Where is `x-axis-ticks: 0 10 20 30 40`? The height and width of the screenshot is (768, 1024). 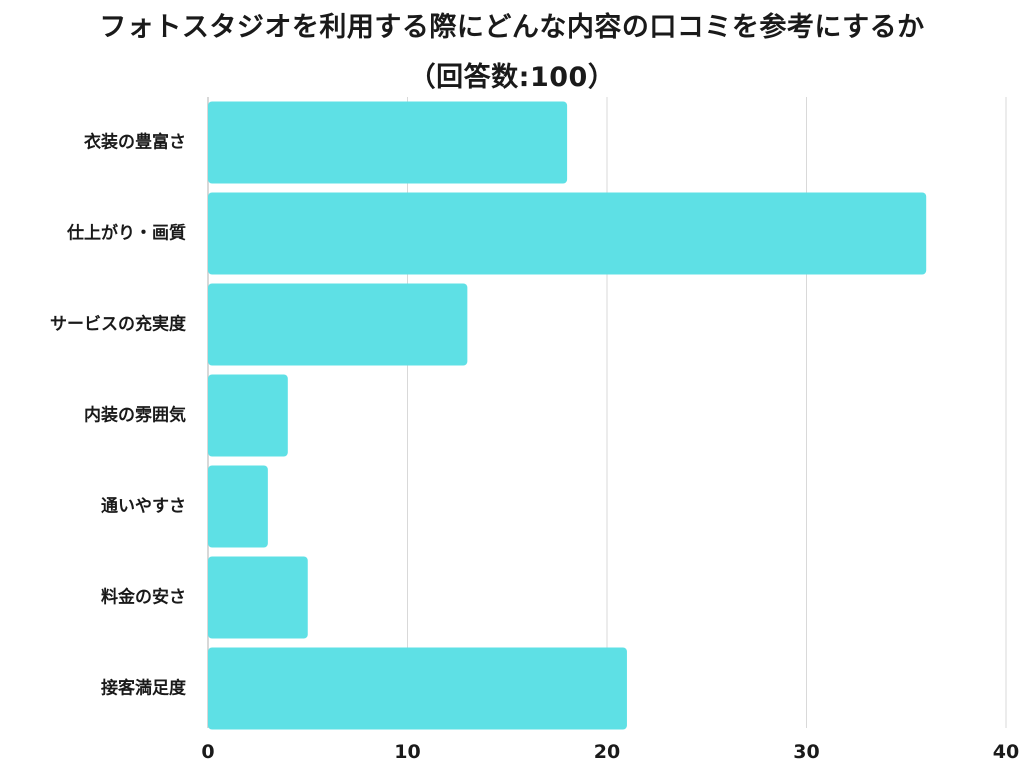 x-axis-ticks: 0 10 20 30 40 is located at coordinates (610, 752).